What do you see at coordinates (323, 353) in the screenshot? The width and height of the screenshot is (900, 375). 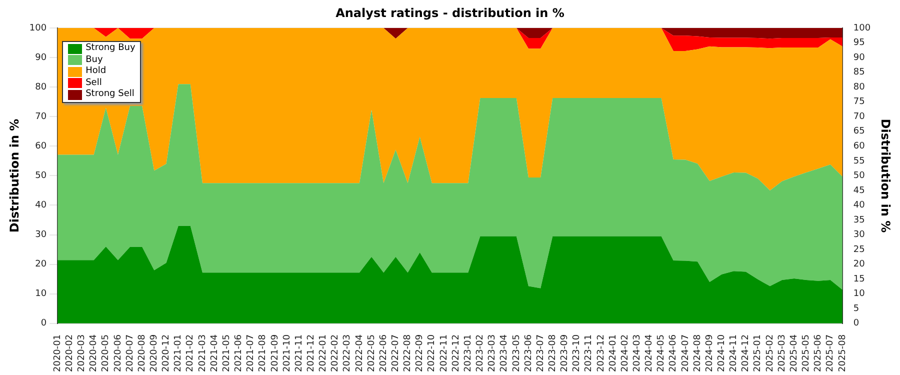 I see `x-tick-label: 2022-01` at bounding box center [323, 353].